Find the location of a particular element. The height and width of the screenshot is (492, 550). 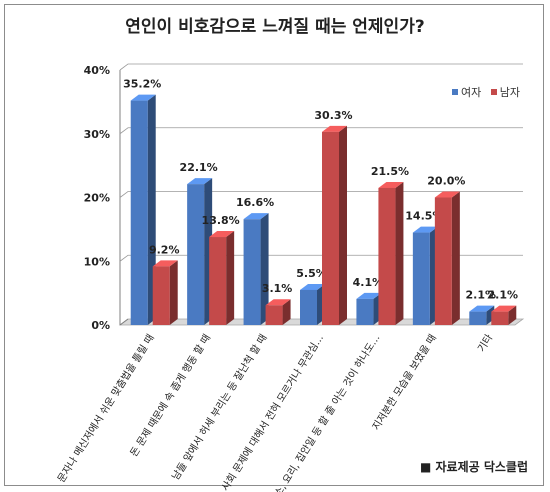

axis-corner is located at coordinates (124, 322).